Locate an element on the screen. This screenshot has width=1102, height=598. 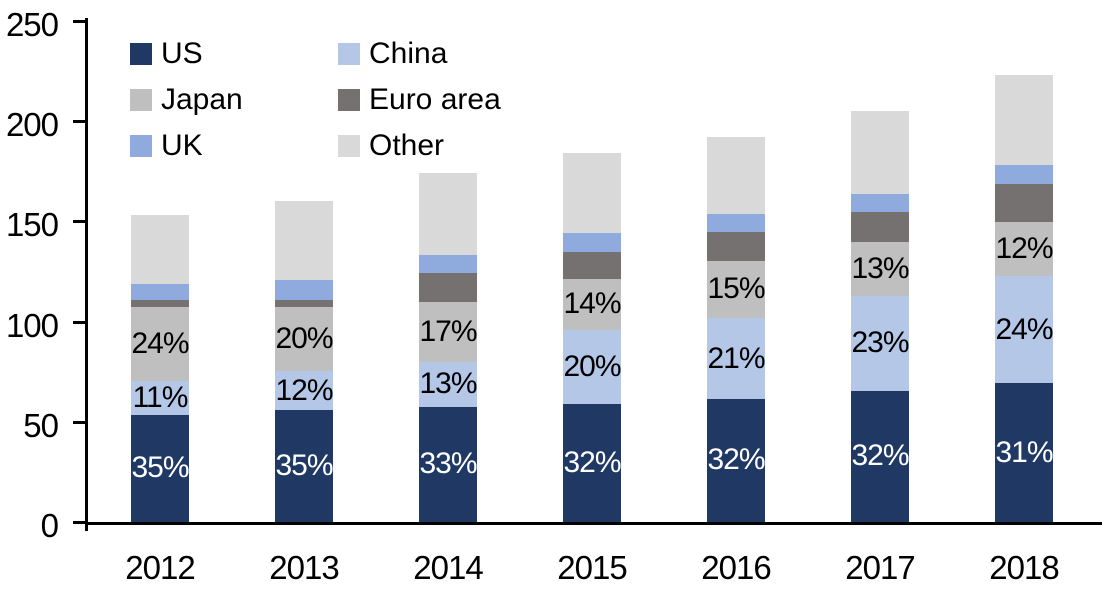
y-axis-label: 250 is located at coordinates (32, 24).